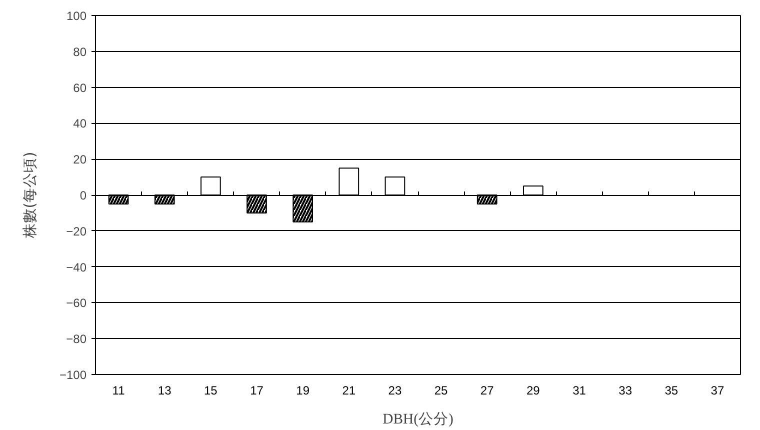  I want to click on y-tick-label: 60, so click(80, 87).